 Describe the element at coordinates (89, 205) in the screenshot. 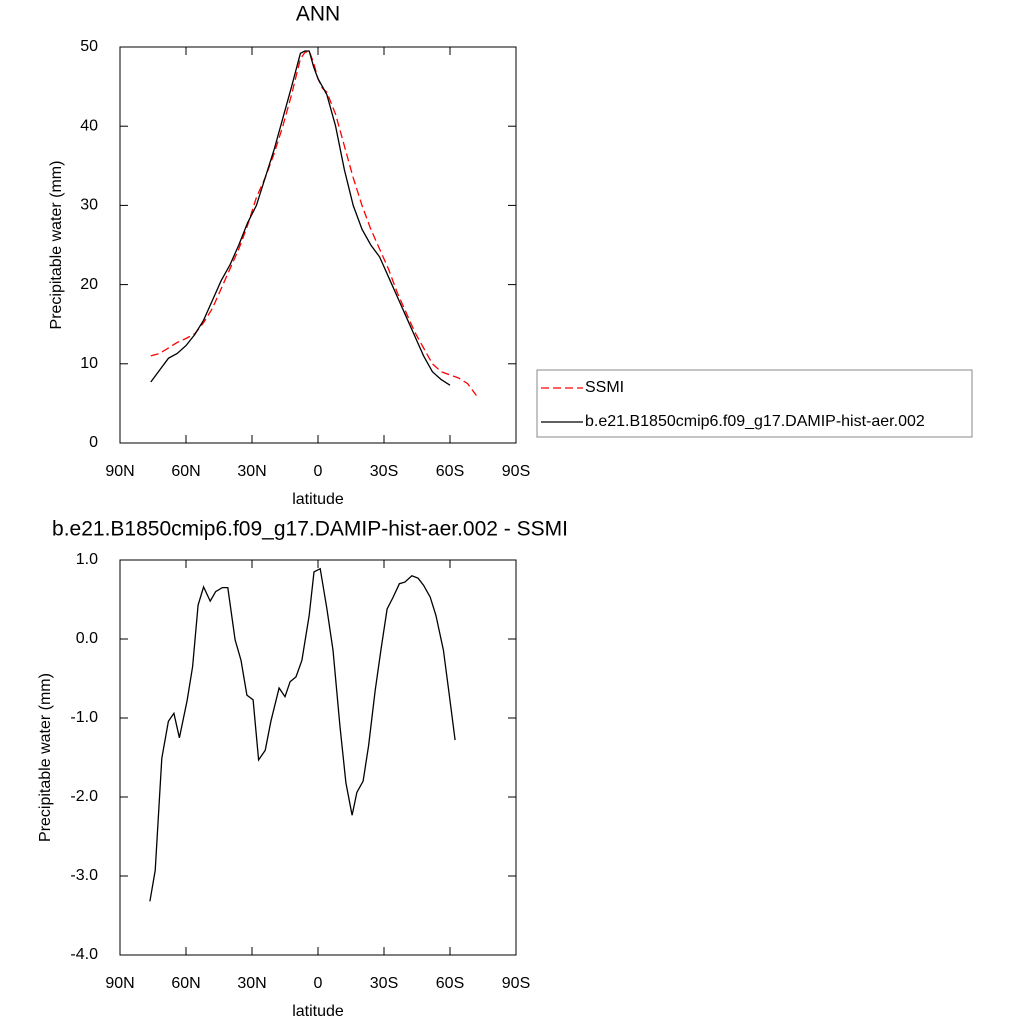

I see `y-tick-label: 30` at that location.